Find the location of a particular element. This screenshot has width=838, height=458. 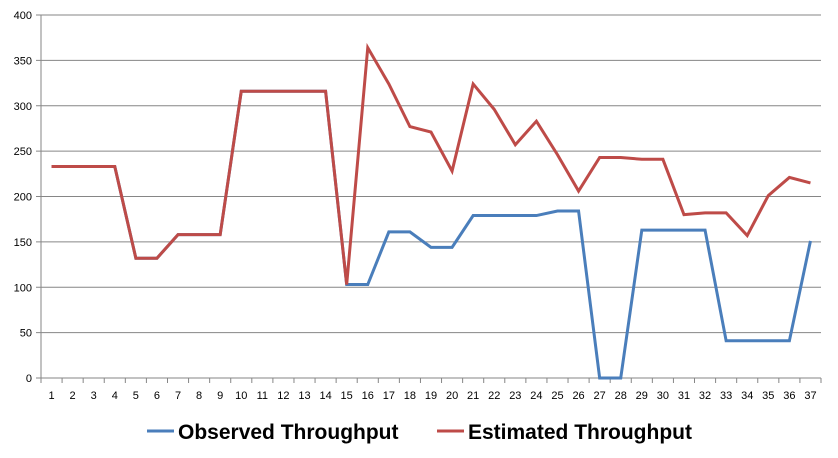

legend: Observed Throughput Estimated Throughput is located at coordinates (419, 432).